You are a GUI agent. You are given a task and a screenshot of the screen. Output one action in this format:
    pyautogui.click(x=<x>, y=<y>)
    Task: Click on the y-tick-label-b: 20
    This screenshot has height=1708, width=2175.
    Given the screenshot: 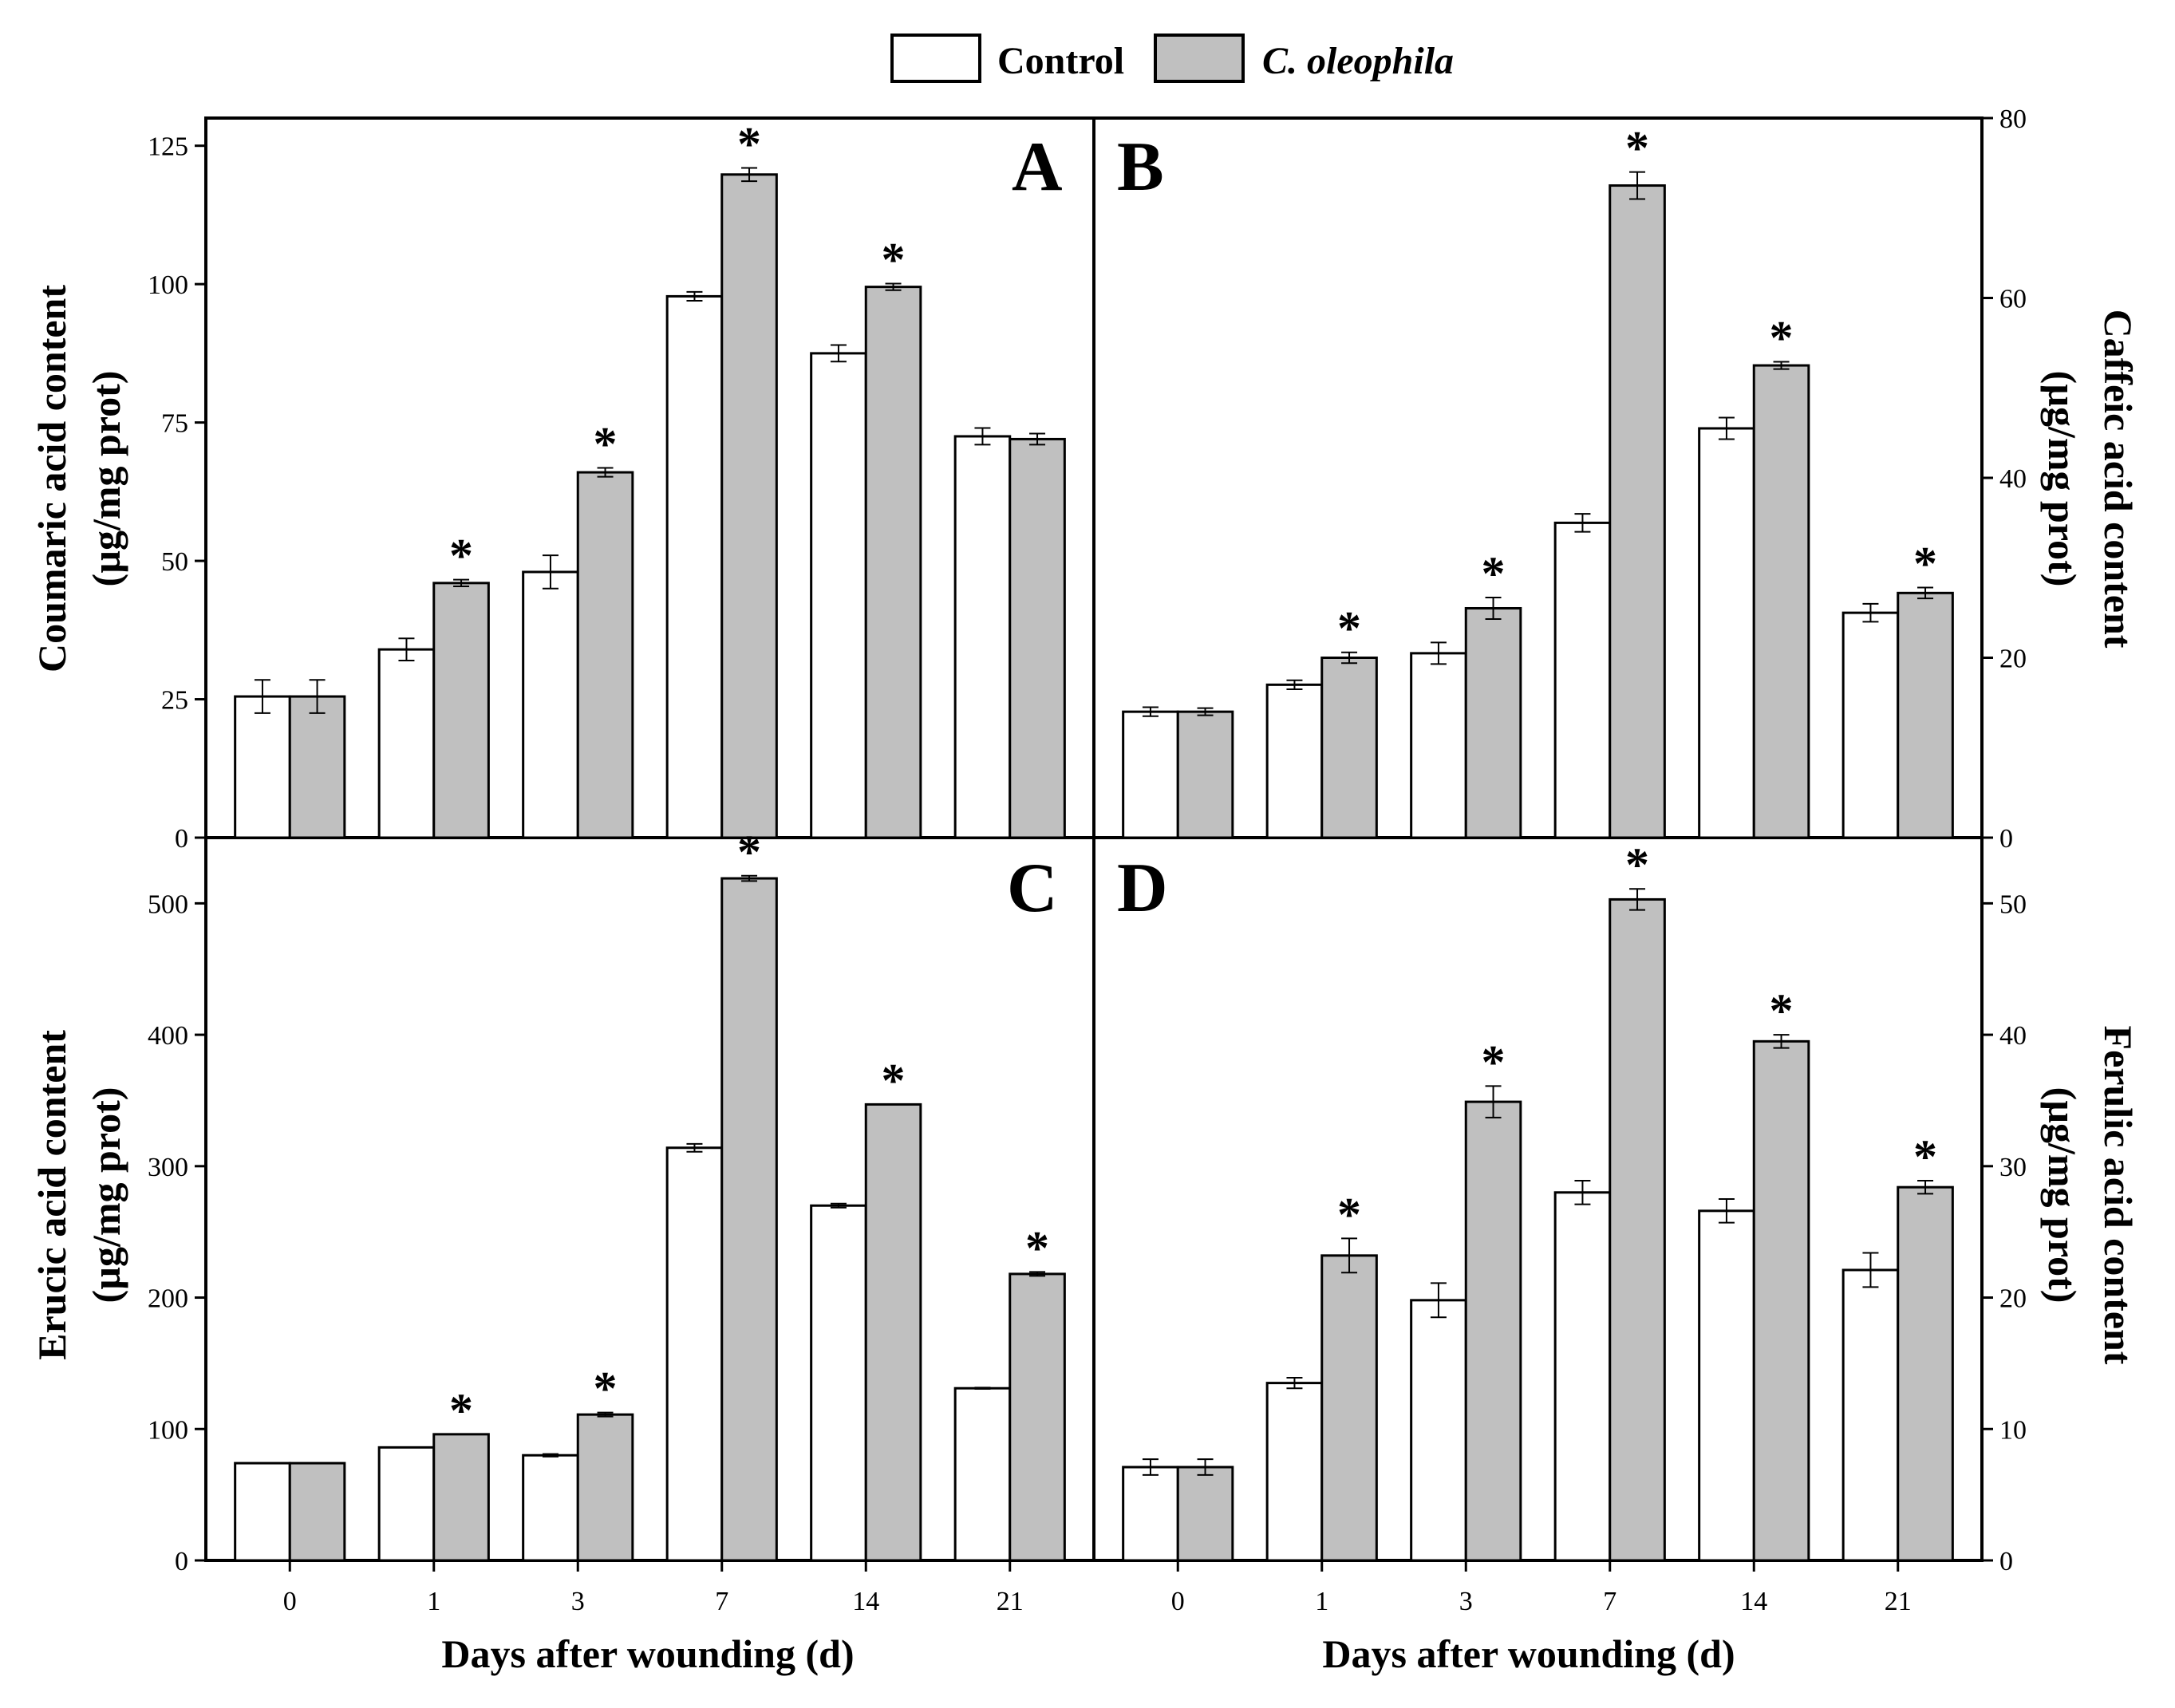 What is the action you would take?
    pyautogui.click(x=2013, y=659)
    